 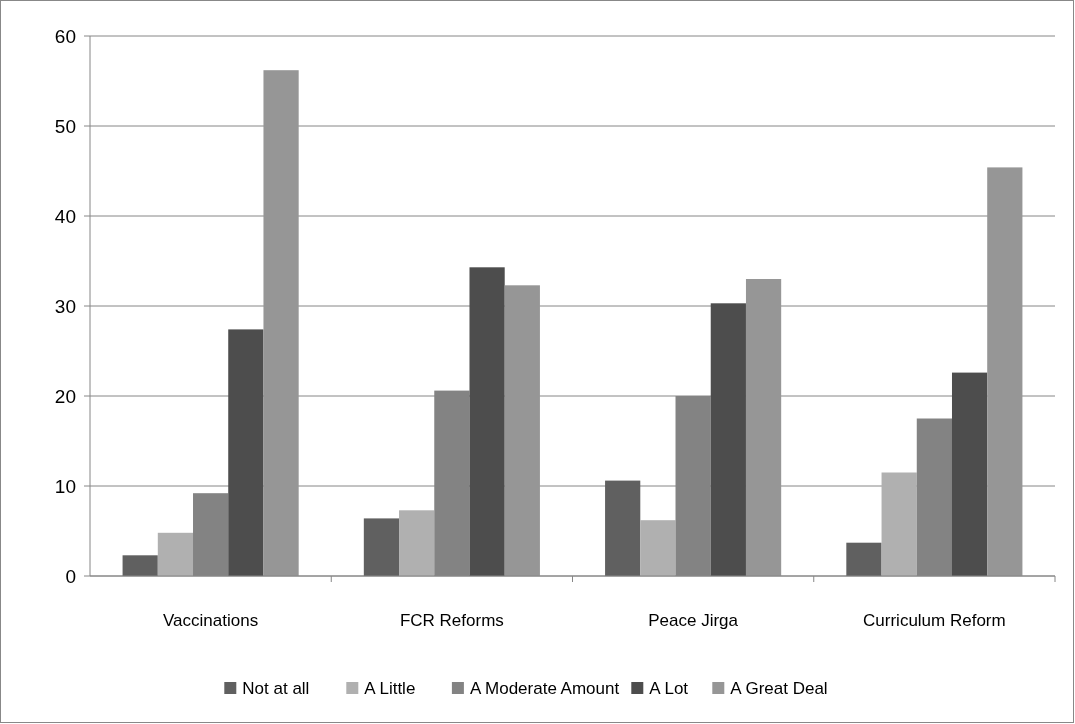 What do you see at coordinates (65, 36) in the screenshot?
I see `y-tick-label: 60` at bounding box center [65, 36].